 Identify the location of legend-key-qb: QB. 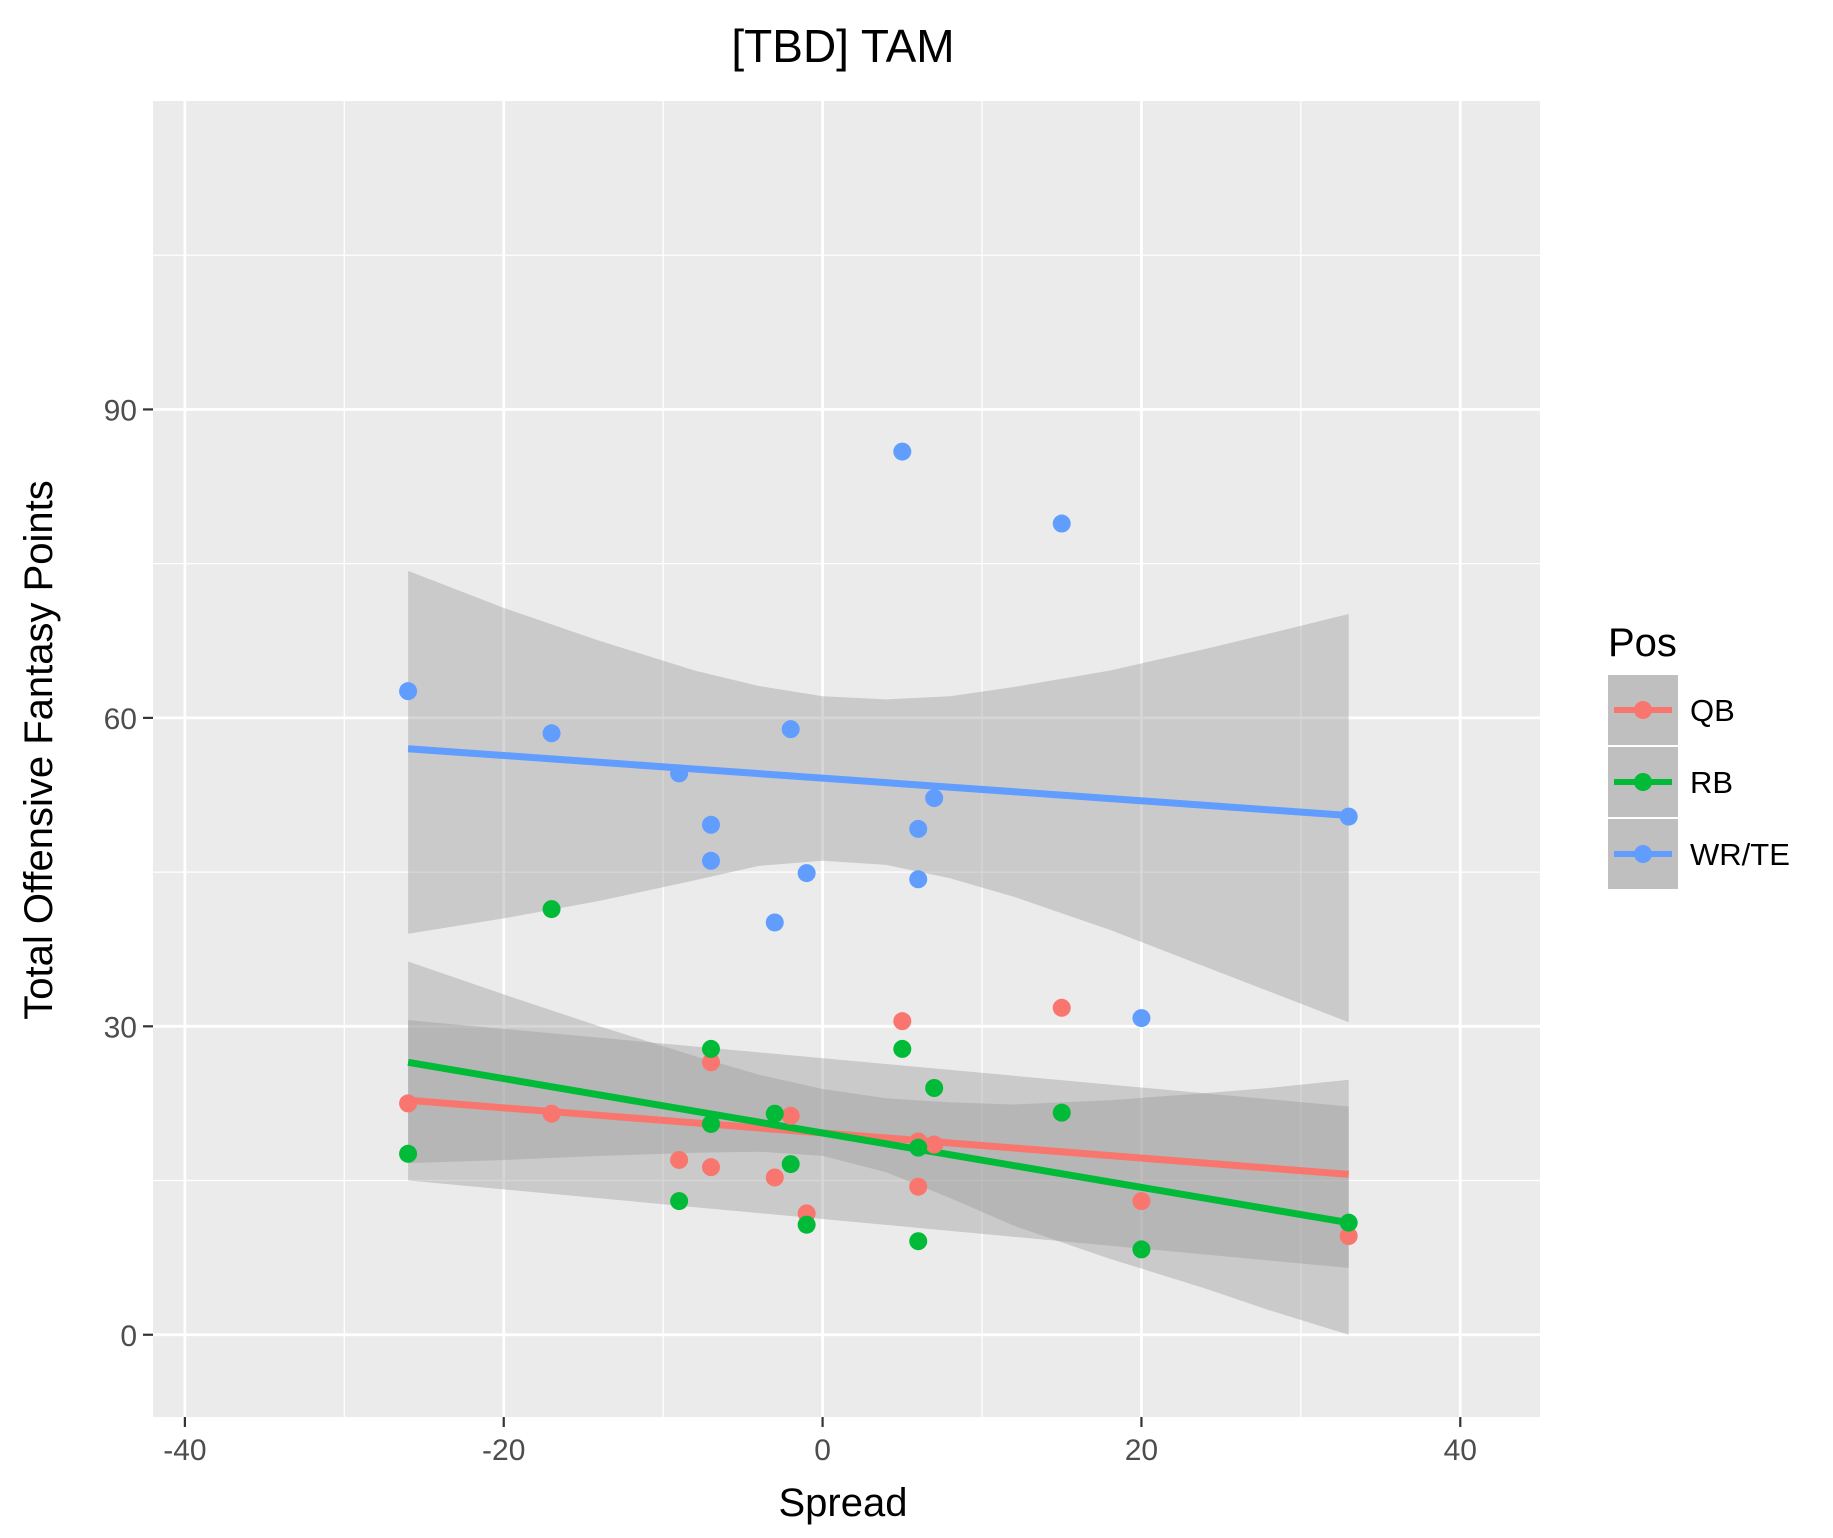
(1671, 710).